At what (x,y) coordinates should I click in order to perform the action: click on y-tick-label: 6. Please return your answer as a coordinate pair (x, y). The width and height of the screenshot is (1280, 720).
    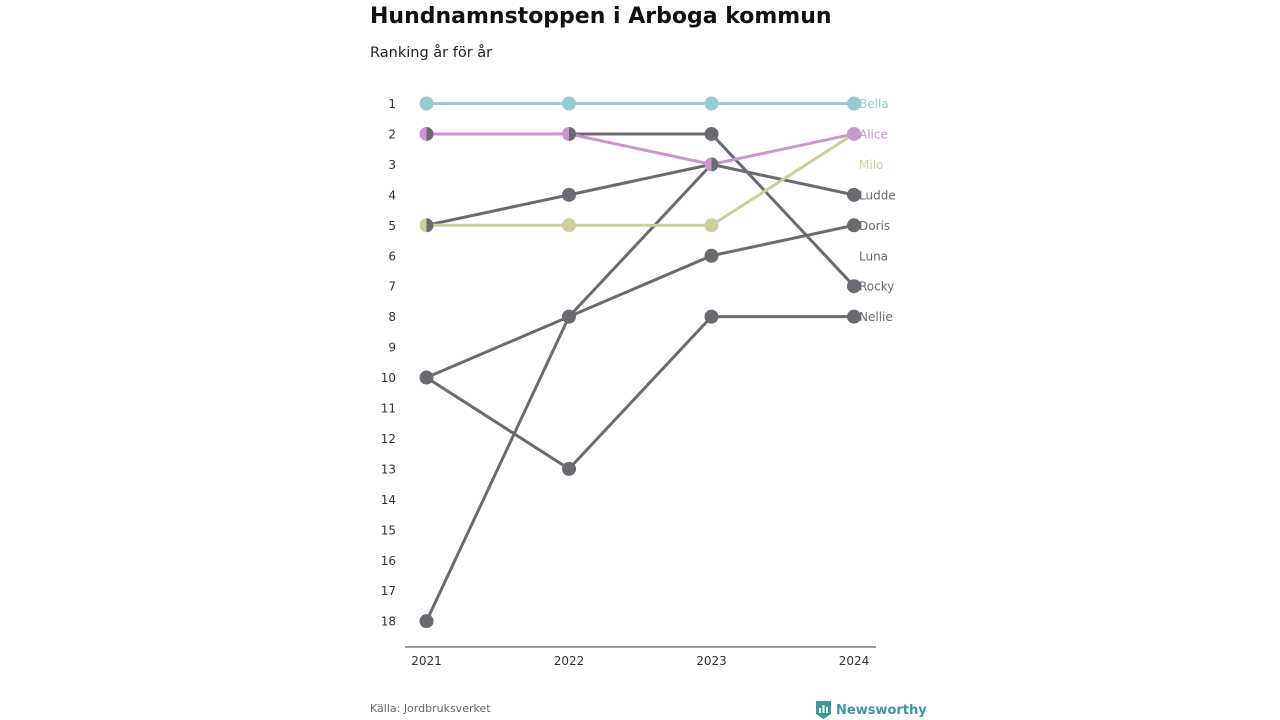
    Looking at the image, I should click on (392, 256).